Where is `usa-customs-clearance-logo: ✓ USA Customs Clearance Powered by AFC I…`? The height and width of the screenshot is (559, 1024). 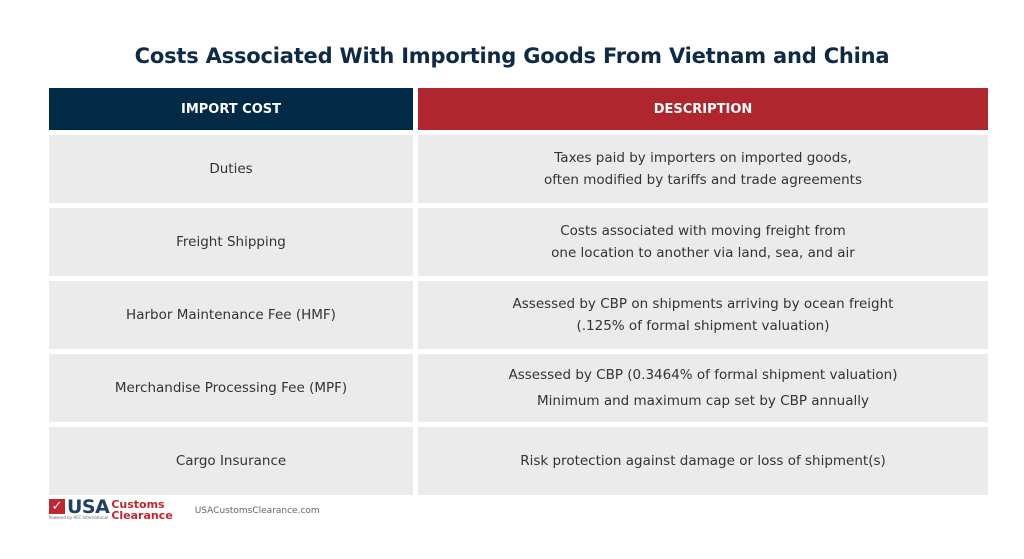 usa-customs-clearance-logo: ✓ USA Customs Clearance Powered by AFC I… is located at coordinates (111, 509).